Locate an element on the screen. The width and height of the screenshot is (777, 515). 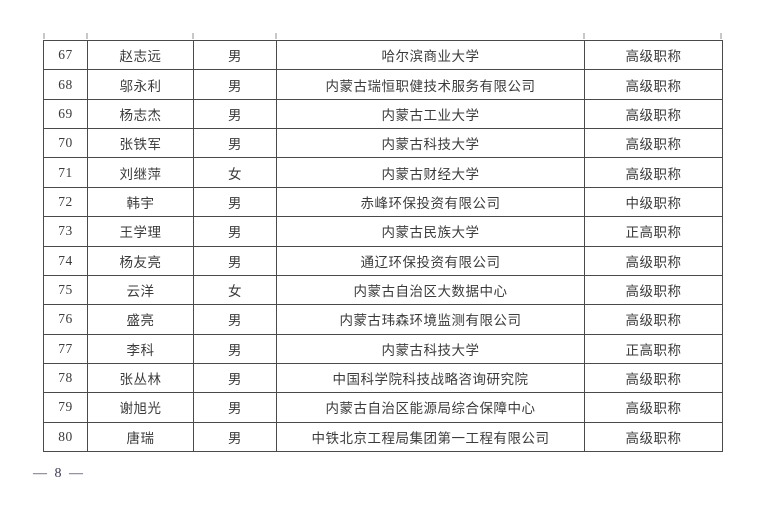
table-row: 71 刘继萍 女 内蒙古财经大学 高级职称 is located at coordinates (383, 172).